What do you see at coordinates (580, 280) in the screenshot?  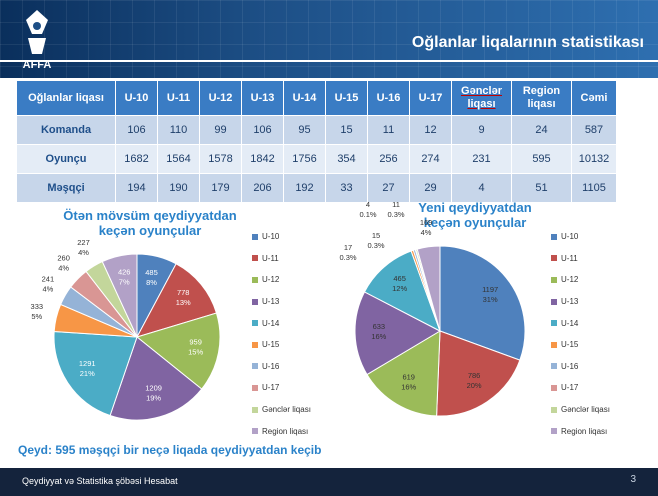 I see `legend-item: U-12` at bounding box center [580, 280].